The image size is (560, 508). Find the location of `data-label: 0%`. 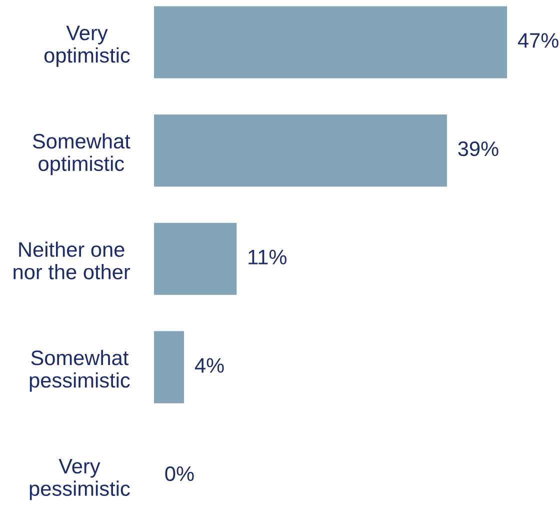

data-label: 0% is located at coordinates (179, 474).